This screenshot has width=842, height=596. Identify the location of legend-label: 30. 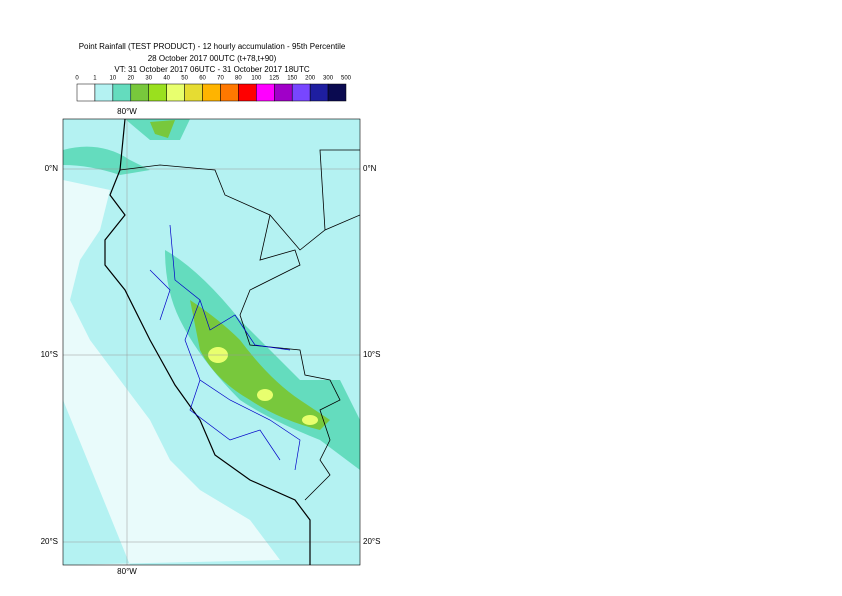
(148, 79).